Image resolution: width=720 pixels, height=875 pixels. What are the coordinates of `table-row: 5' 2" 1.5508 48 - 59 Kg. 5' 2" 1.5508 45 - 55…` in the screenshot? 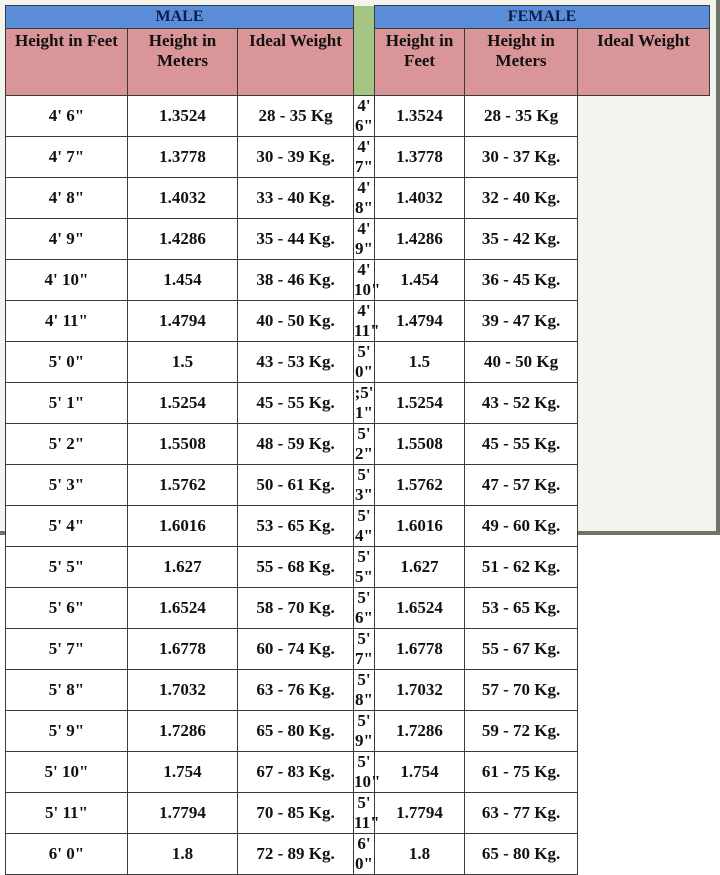 It's located at (357, 444).